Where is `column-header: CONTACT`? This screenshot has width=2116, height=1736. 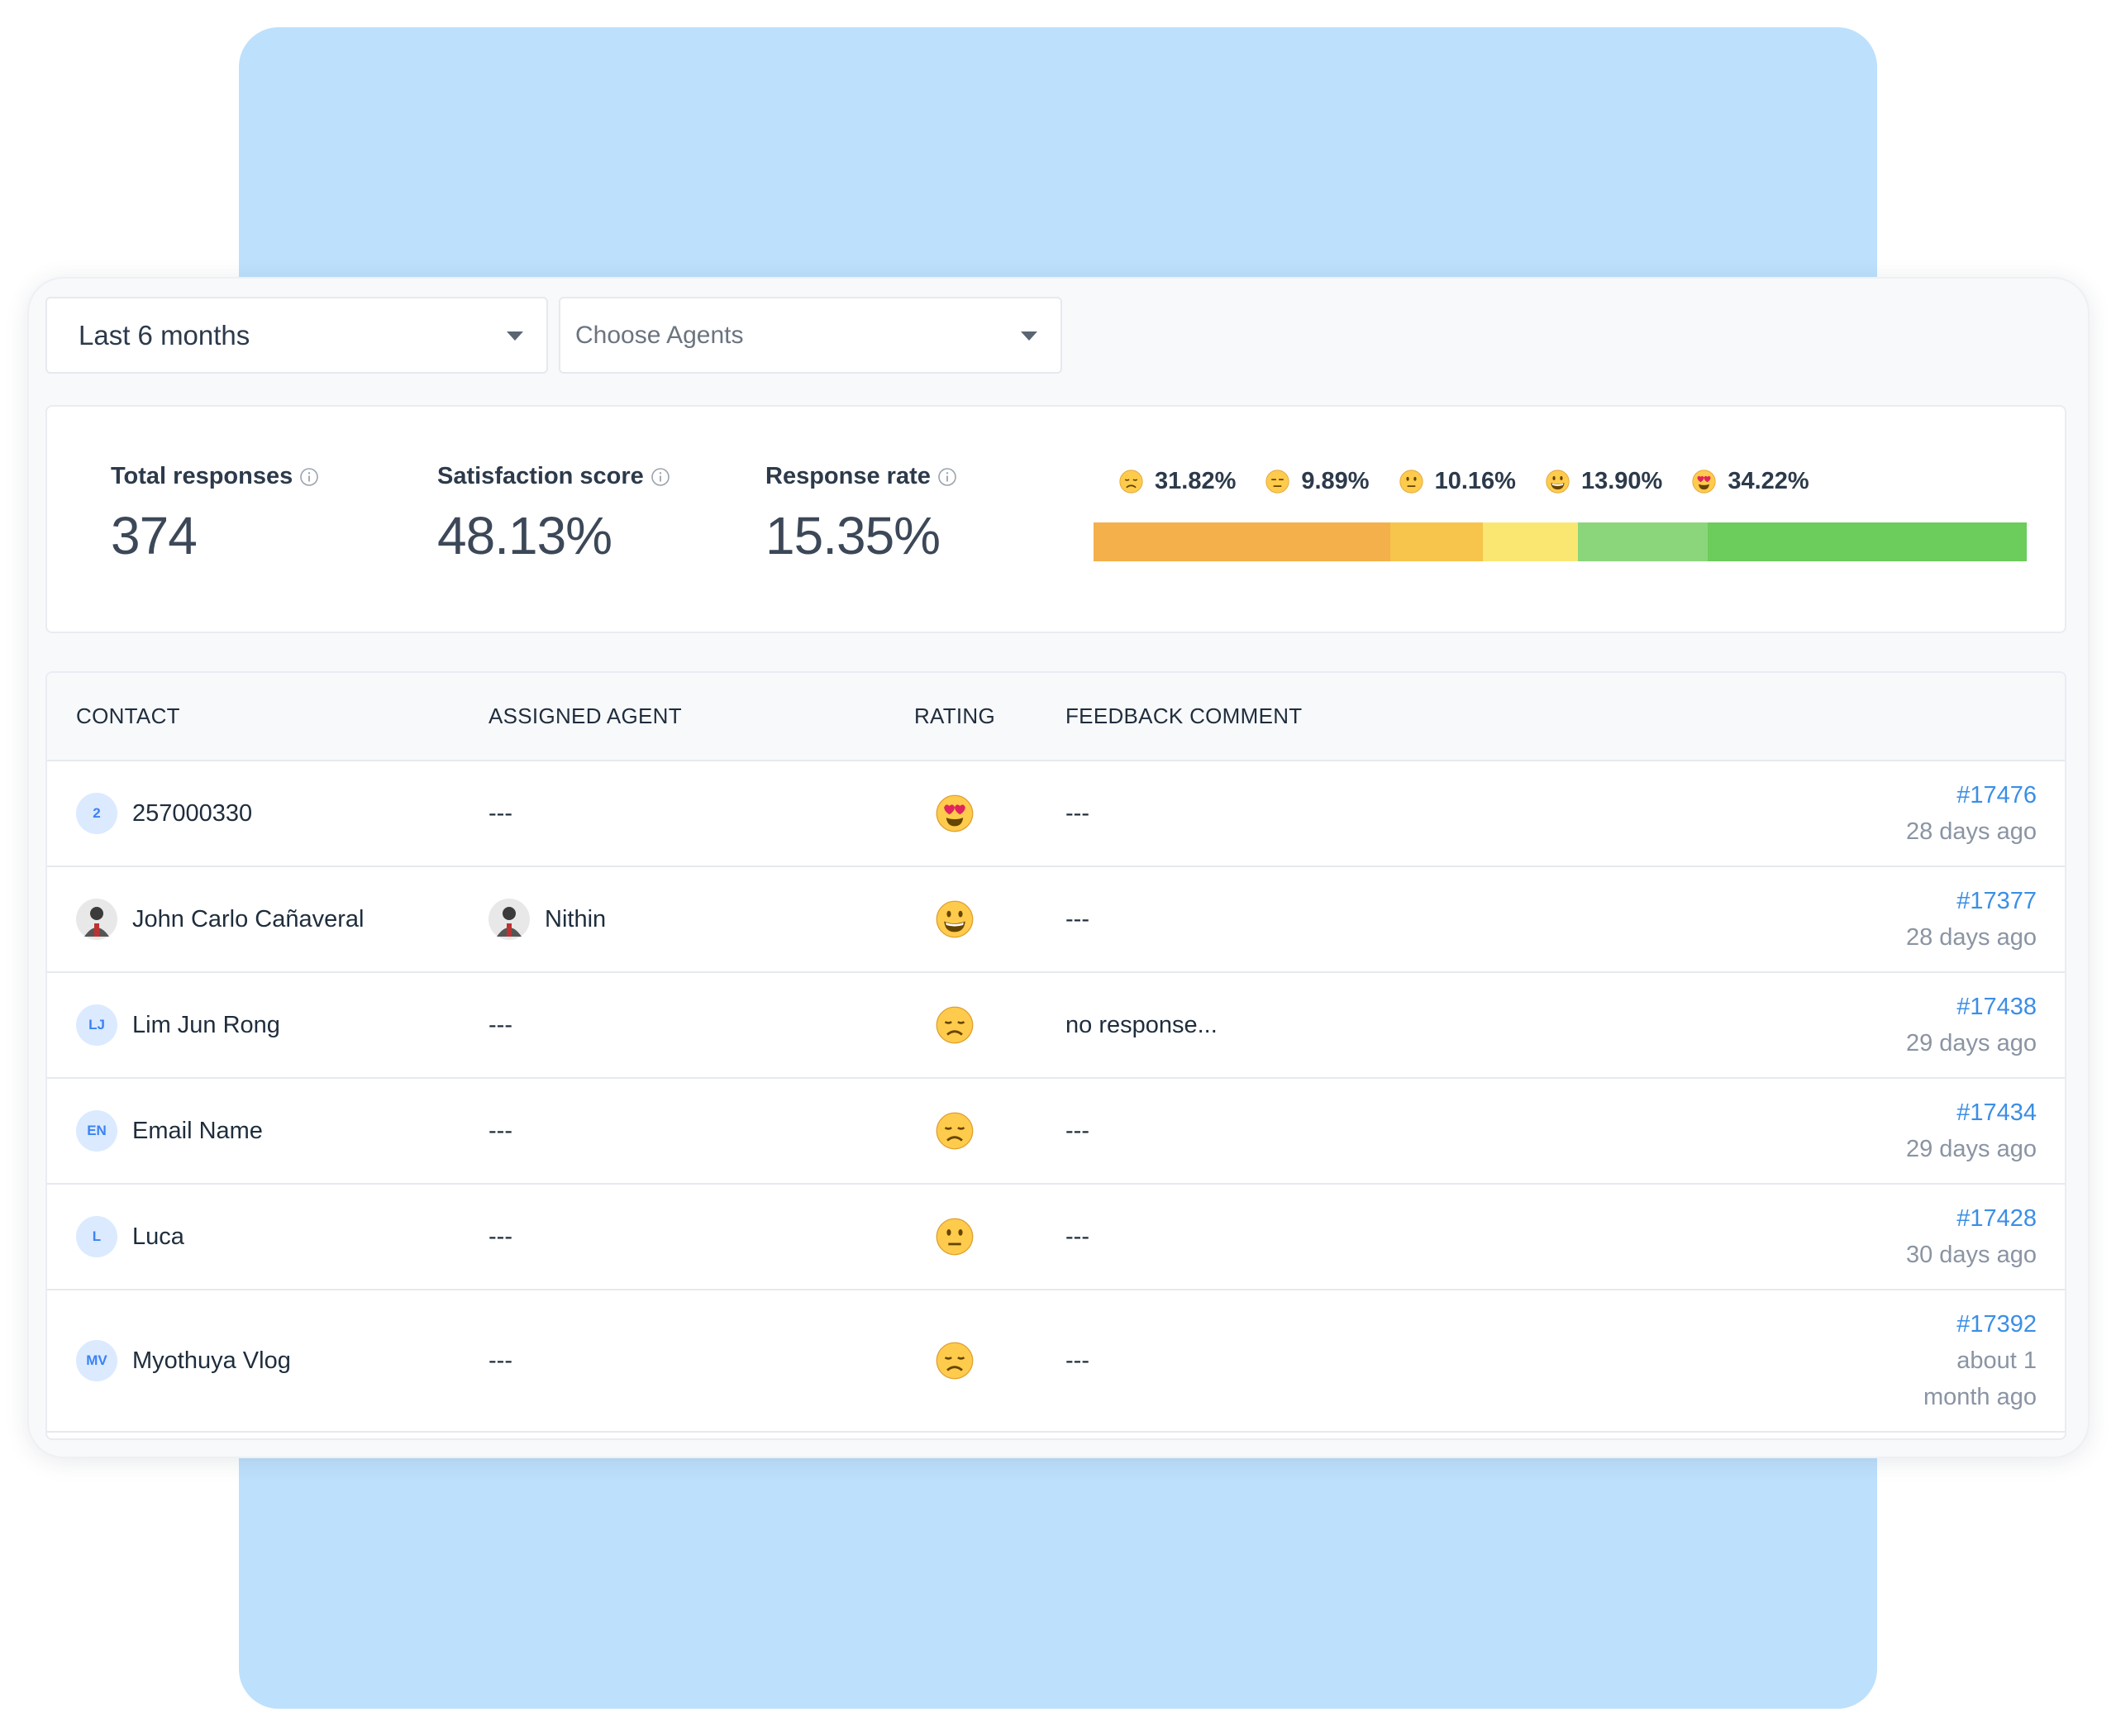 column-header: CONTACT is located at coordinates (128, 715).